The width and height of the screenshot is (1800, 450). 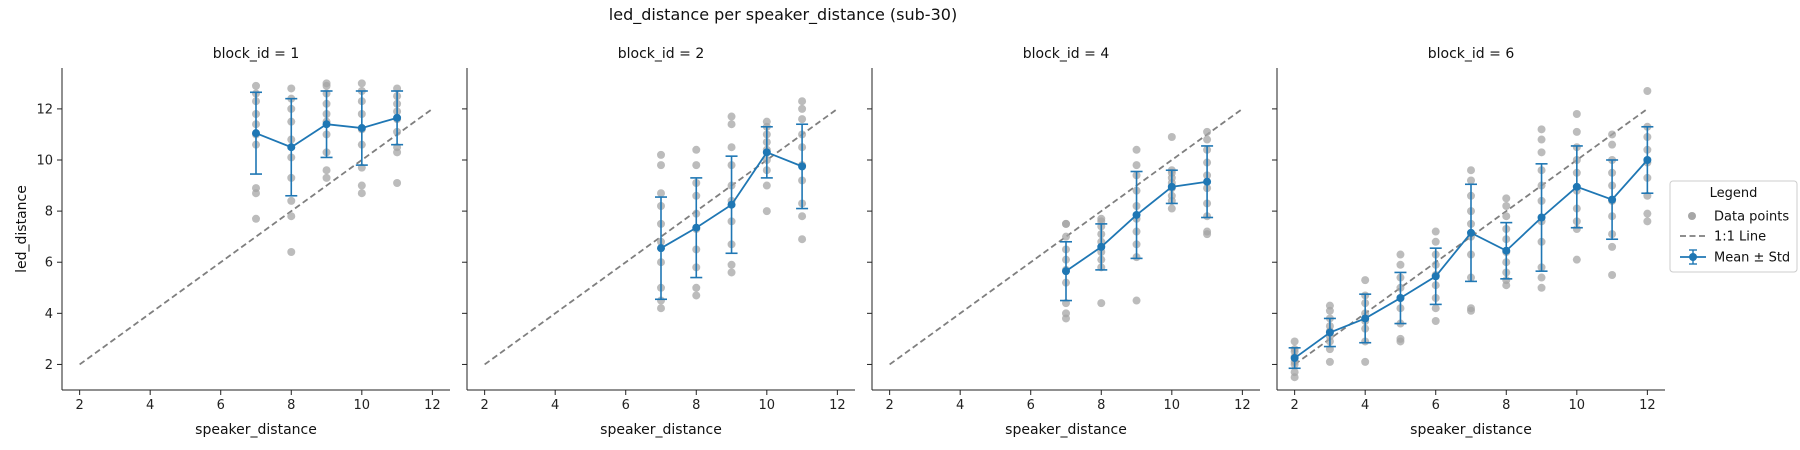 What do you see at coordinates (49, 263) in the screenshot?
I see `y-tick-label: 6` at bounding box center [49, 263].